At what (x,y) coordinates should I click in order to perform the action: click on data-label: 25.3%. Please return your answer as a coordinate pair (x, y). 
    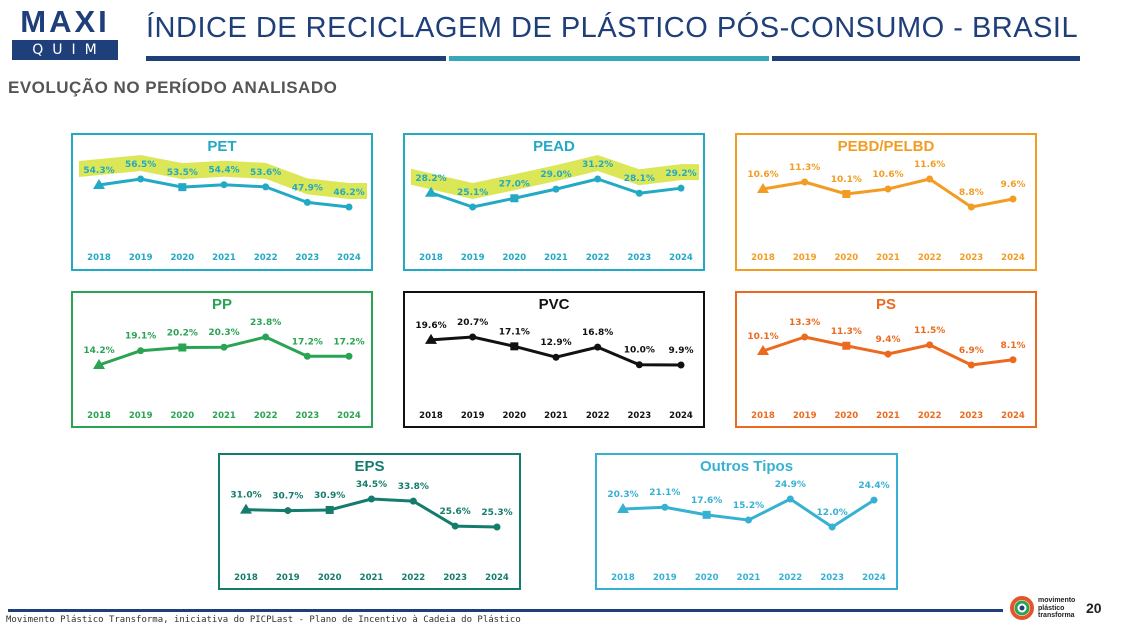
    Looking at the image, I should click on (496, 513).